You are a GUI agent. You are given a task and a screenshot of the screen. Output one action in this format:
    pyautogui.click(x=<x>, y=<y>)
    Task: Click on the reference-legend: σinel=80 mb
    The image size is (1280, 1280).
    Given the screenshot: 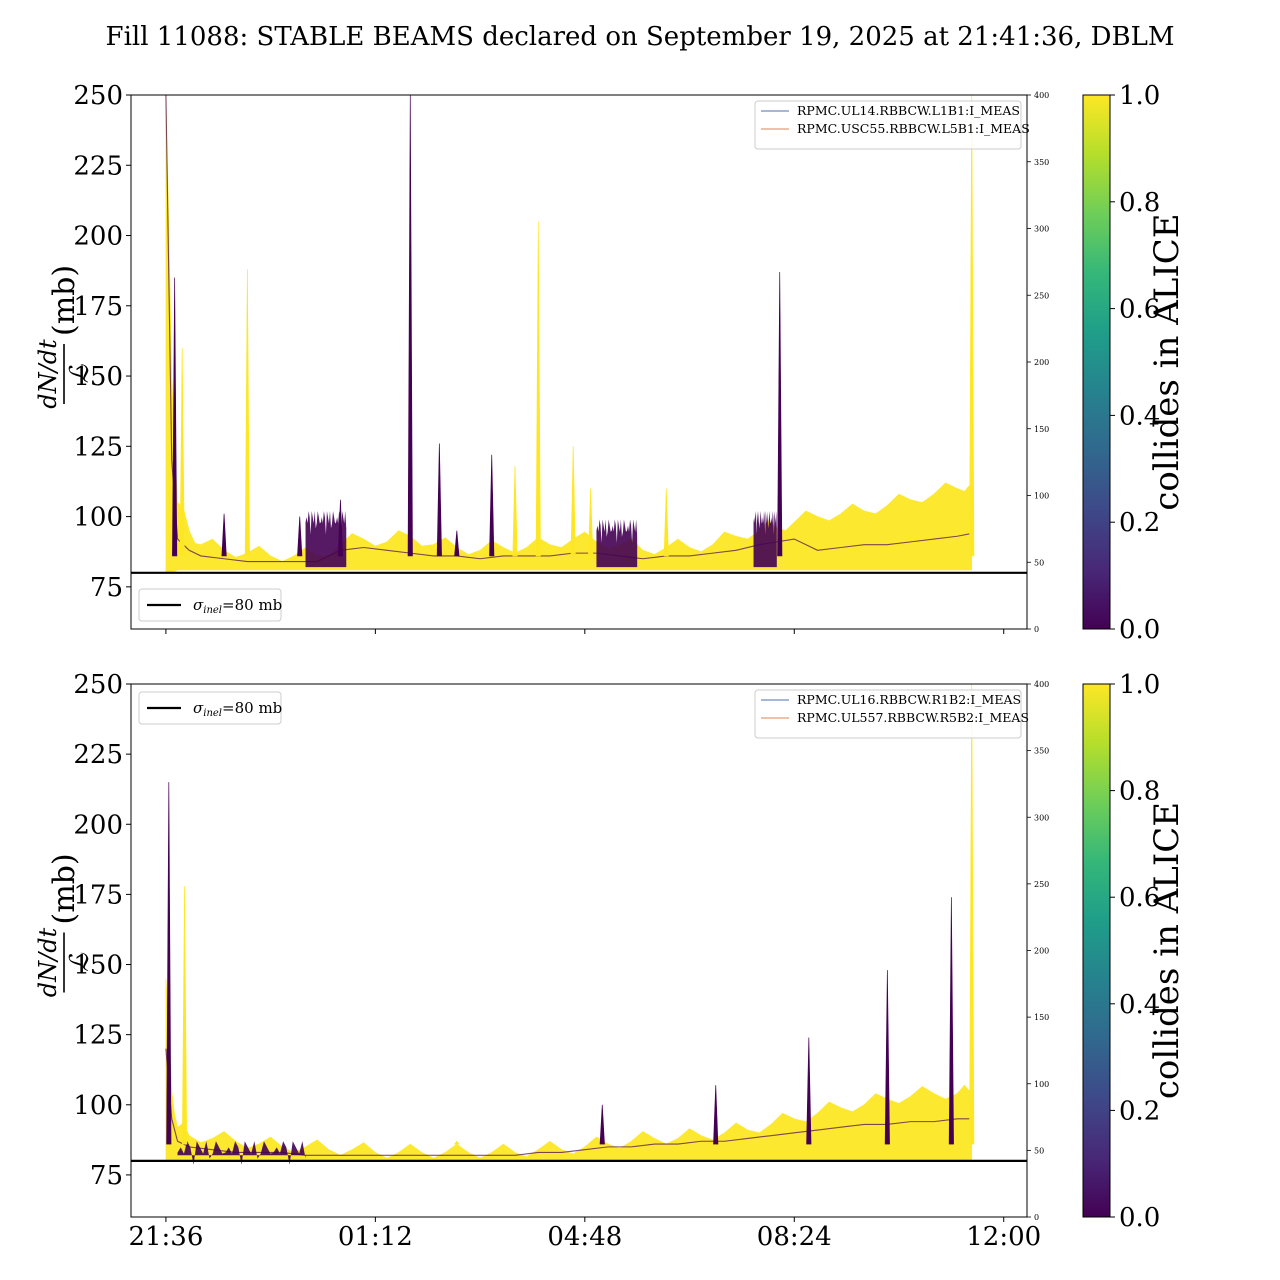 What is the action you would take?
    pyautogui.click(x=210, y=708)
    